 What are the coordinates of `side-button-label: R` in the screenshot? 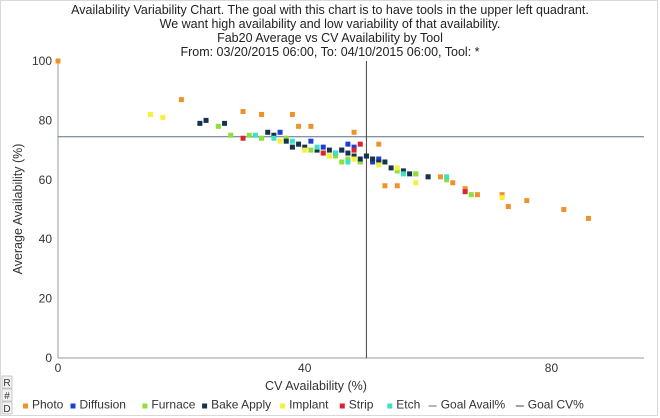 It's located at (6, 383).